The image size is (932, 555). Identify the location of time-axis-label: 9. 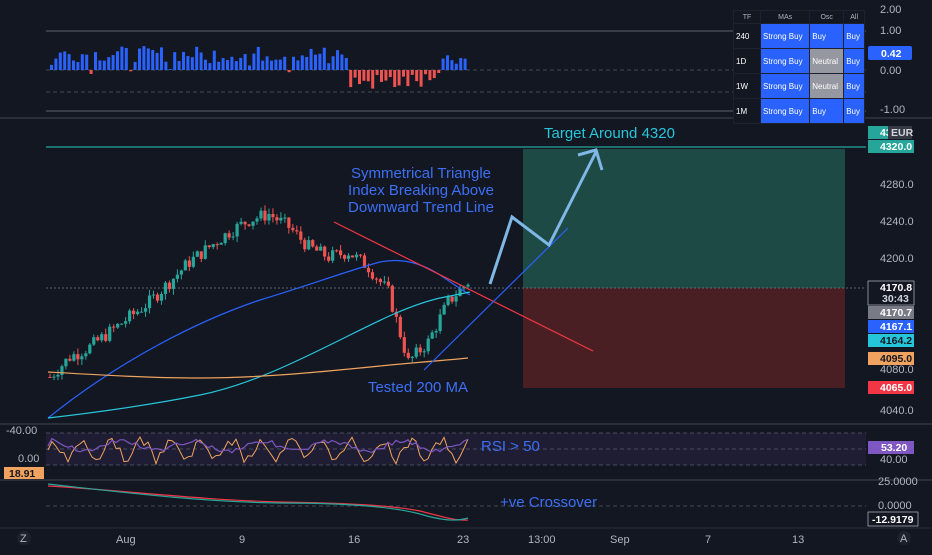
(242, 540).